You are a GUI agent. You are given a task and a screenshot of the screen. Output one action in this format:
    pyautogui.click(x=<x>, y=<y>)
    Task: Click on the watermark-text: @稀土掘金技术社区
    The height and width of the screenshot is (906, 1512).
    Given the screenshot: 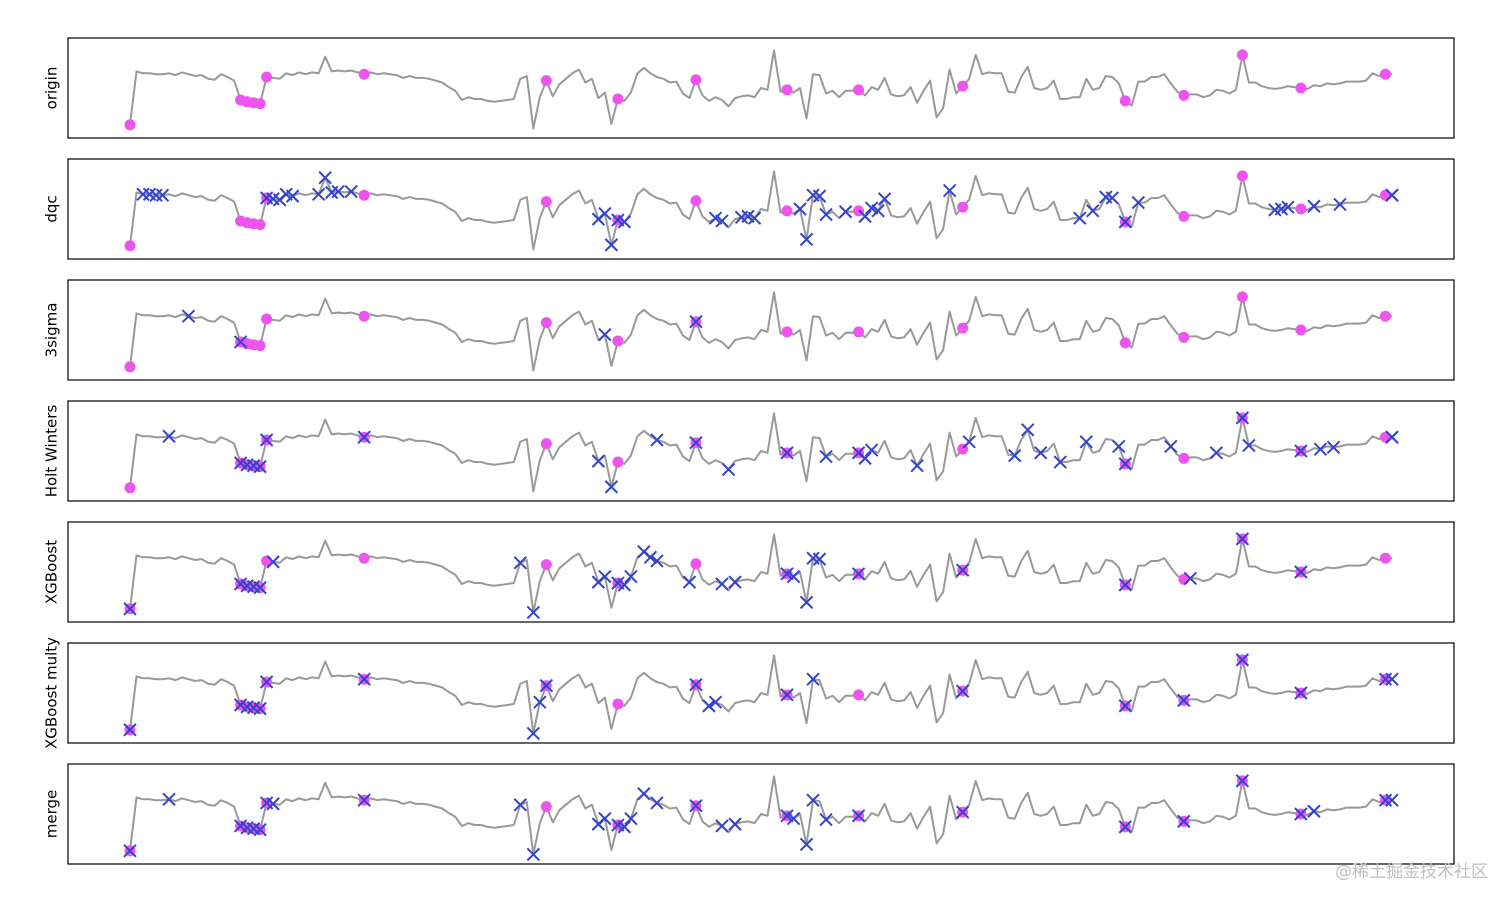 What is the action you would take?
    pyautogui.click(x=1411, y=872)
    